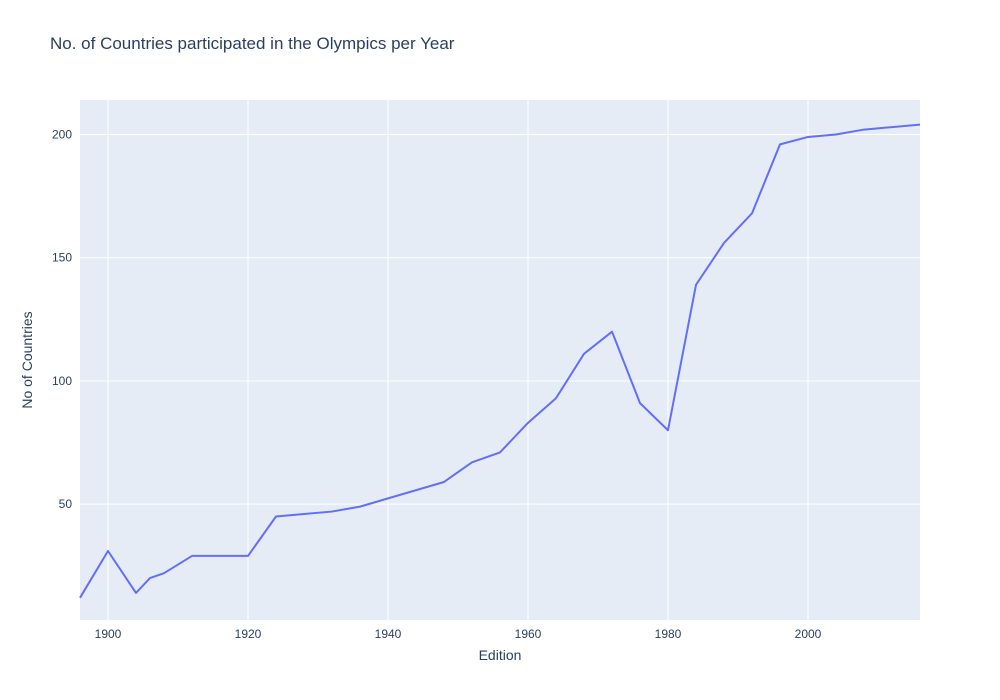 This screenshot has height=700, width=1000. What do you see at coordinates (62, 320) in the screenshot?
I see `y-tick-labels: 50 100 150 200` at bounding box center [62, 320].